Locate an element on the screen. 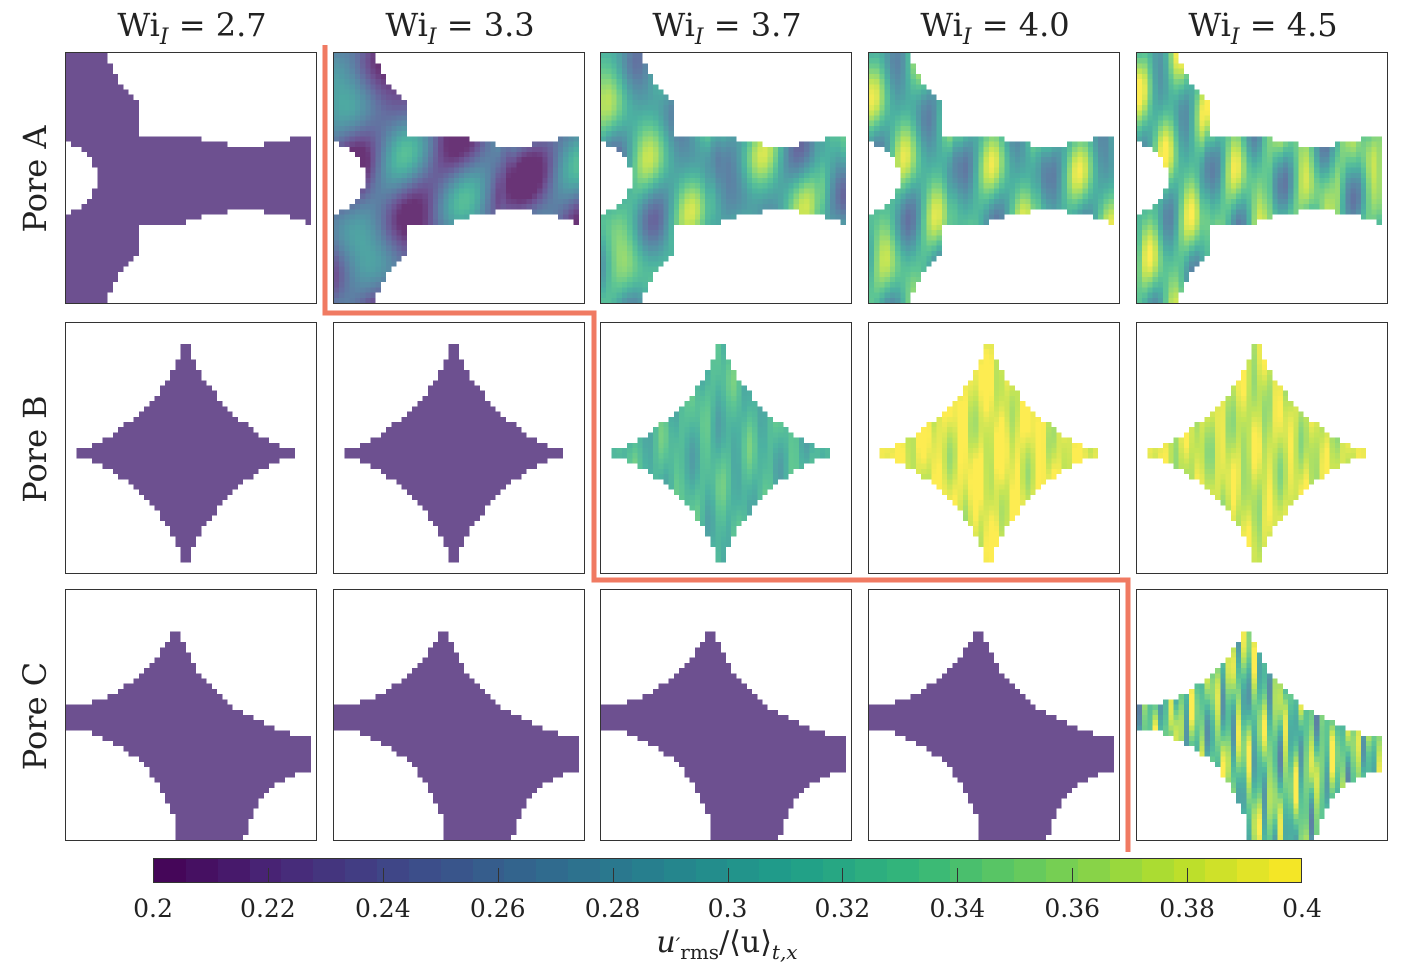 This screenshot has width=1404, height=976. colorbar-tick-label: 0.28 is located at coordinates (612, 908).